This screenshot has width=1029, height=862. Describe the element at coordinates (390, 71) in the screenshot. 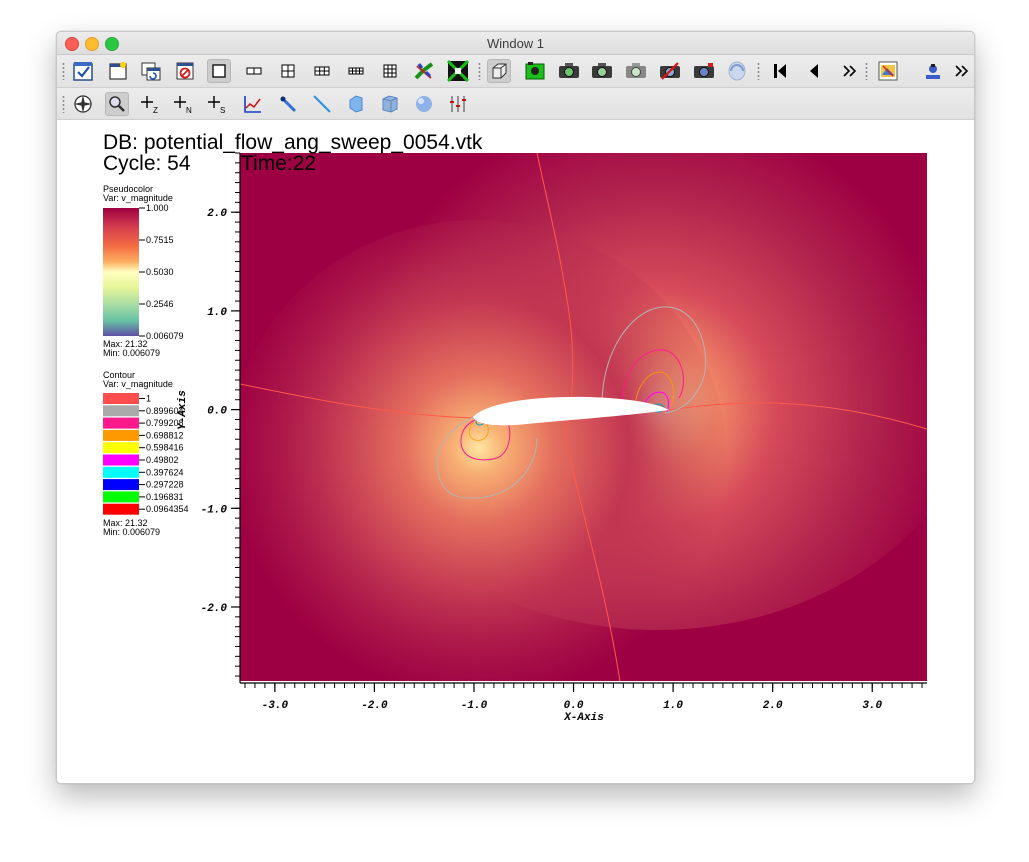

I see `layout-3x3-button` at that location.